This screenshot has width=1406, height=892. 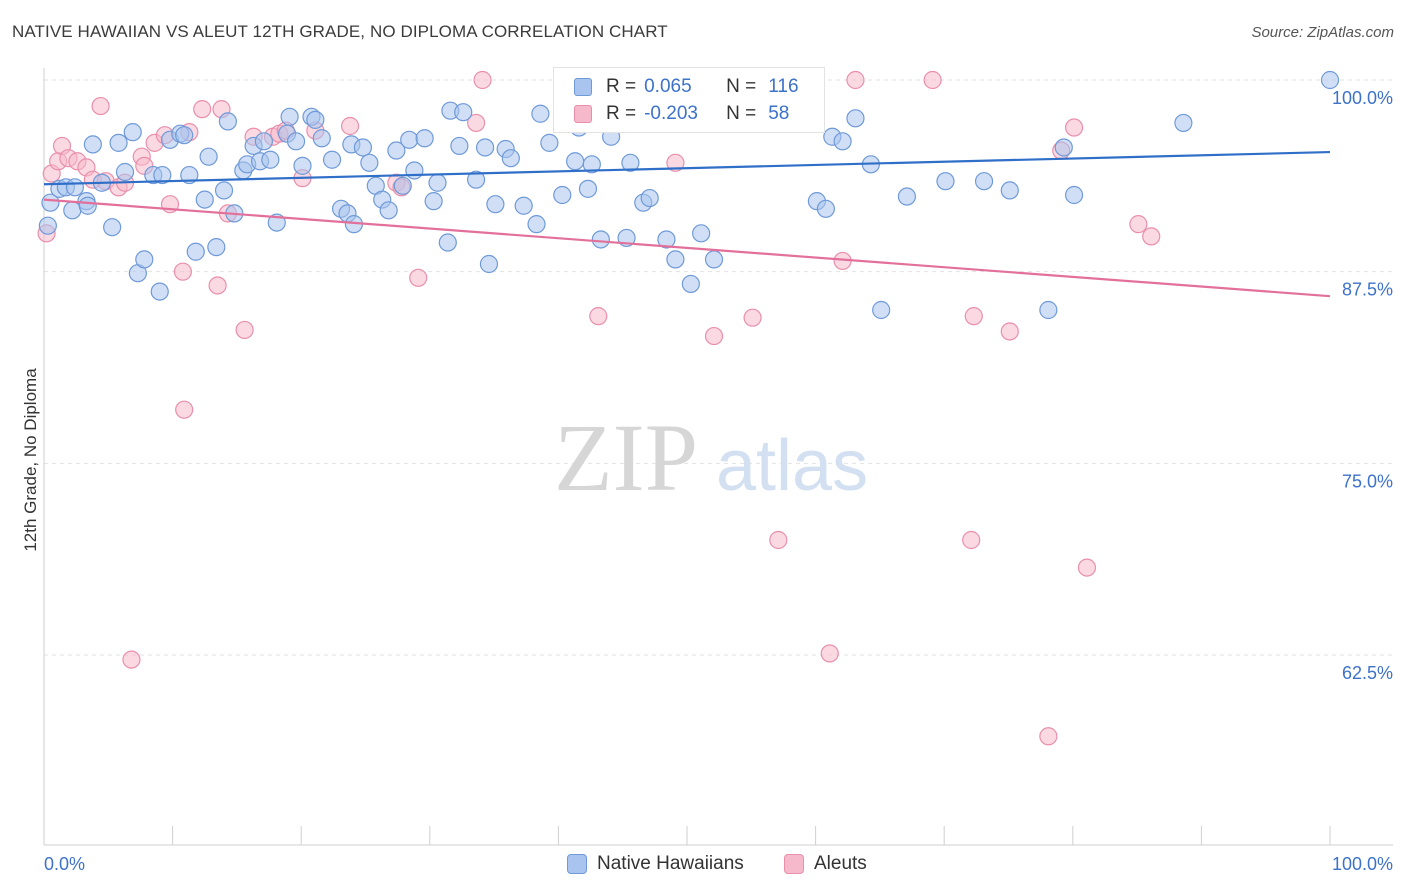 What do you see at coordinates (1362, 385) in the screenshot?
I see `y-axis-tick-labels: 62.5% 75.0% 87.5% 100.0%` at bounding box center [1362, 385].